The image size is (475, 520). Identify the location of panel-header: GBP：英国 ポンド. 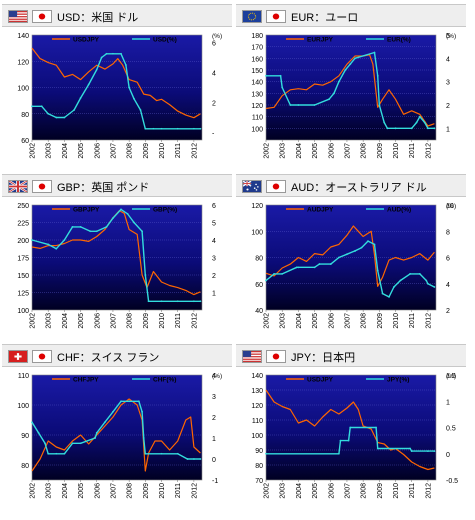
(117, 185).